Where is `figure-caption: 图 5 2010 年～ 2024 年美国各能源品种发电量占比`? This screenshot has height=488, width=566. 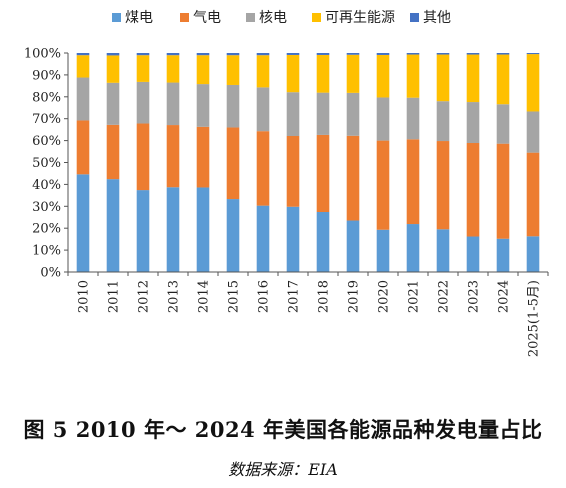 figure-caption: 图 5 2010 年～ 2024 年美国各能源品种发电量占比 is located at coordinates (283, 429).